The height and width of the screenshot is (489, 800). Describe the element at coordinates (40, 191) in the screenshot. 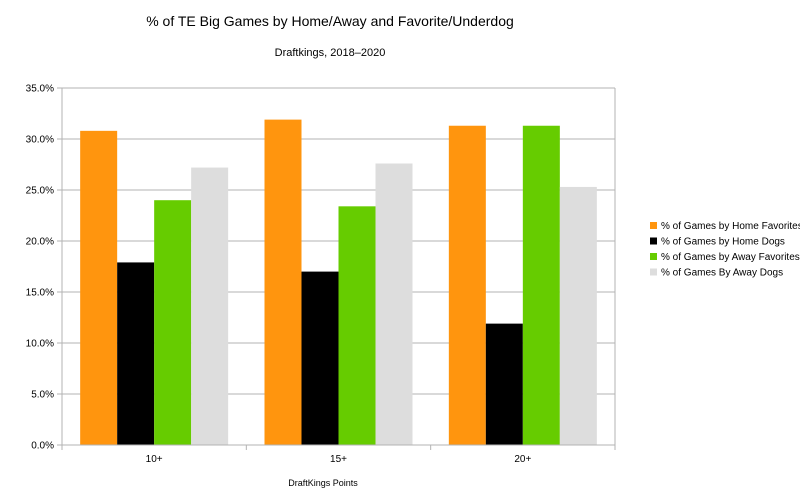

I see `y-tick-label: 25.0%` at that location.